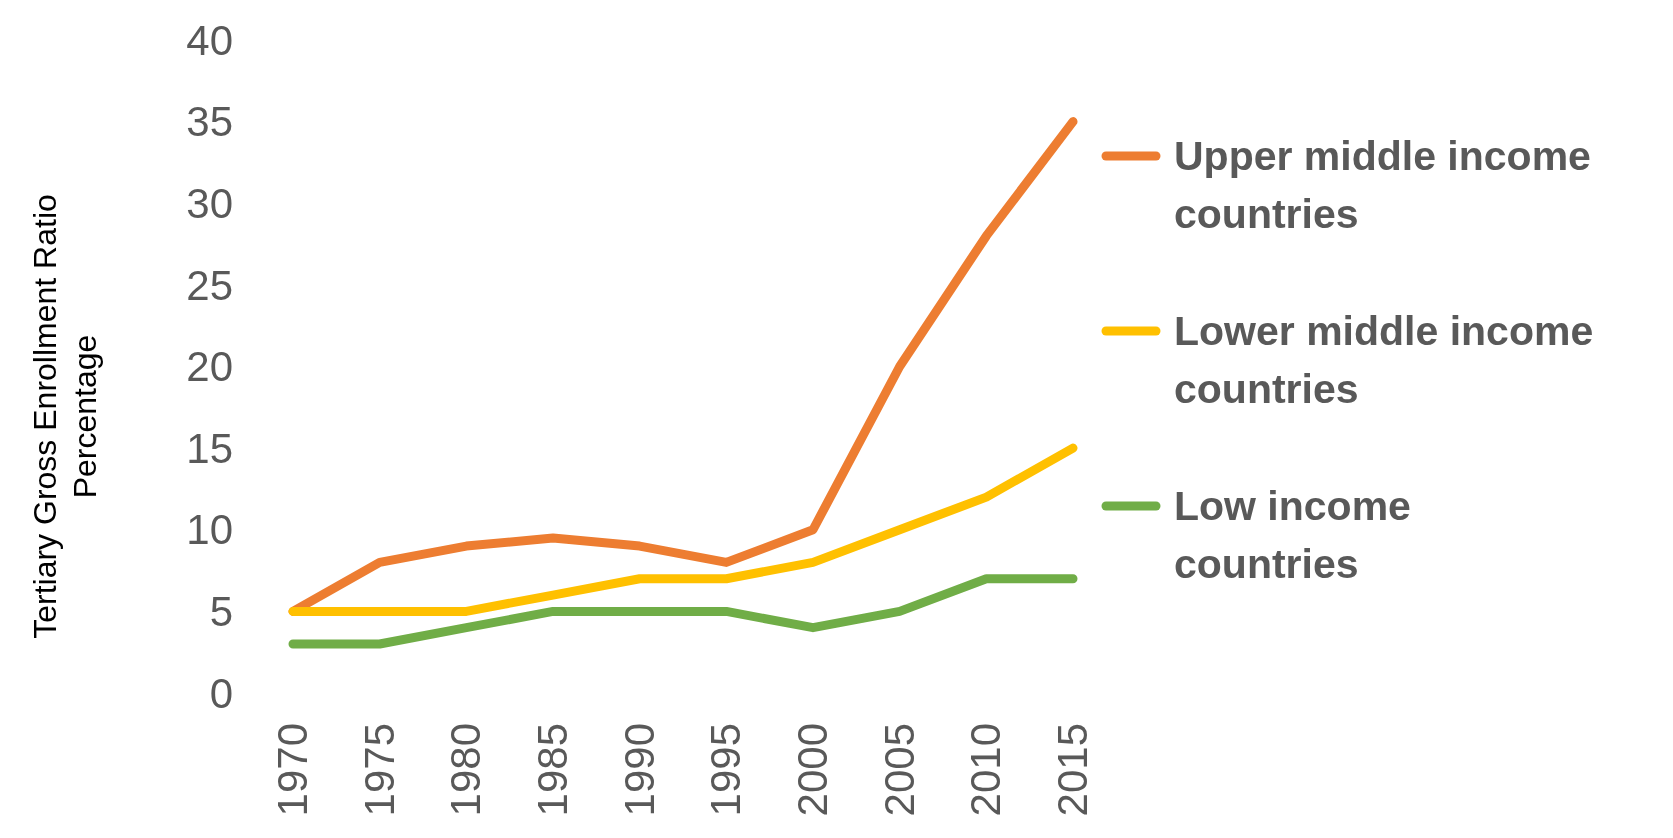  Describe the element at coordinates (292, 770) in the screenshot. I see `x-tick-label: 1970` at that location.